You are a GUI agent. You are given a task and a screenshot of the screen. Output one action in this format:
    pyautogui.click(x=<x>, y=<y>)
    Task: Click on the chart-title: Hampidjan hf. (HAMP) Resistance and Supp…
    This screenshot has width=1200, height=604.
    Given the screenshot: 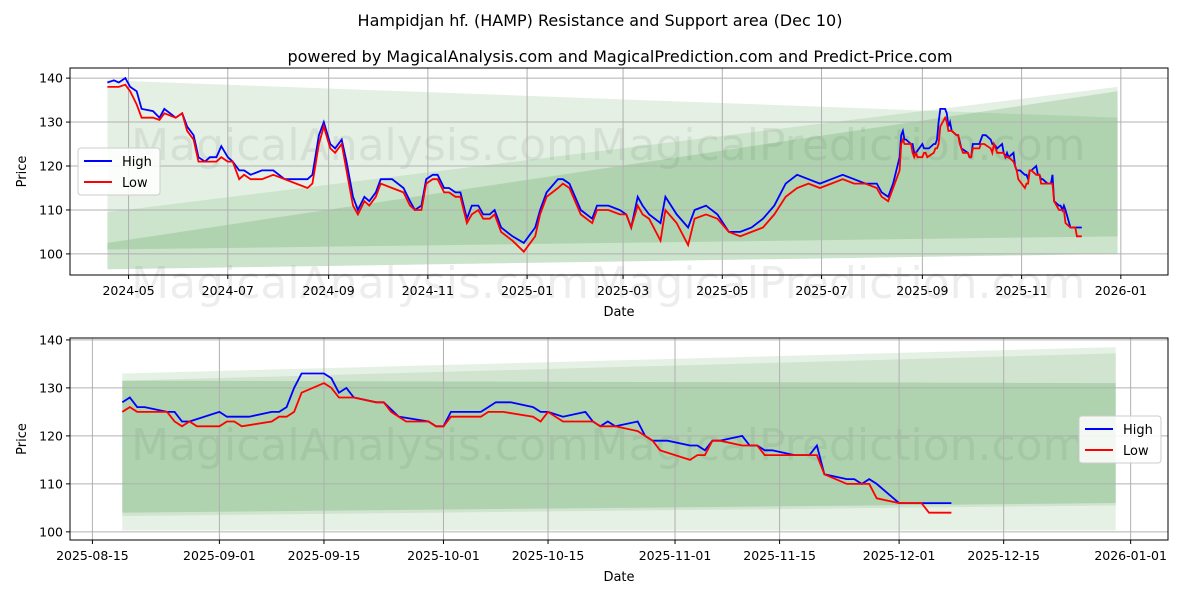 What is the action you would take?
    pyautogui.click(x=600, y=20)
    